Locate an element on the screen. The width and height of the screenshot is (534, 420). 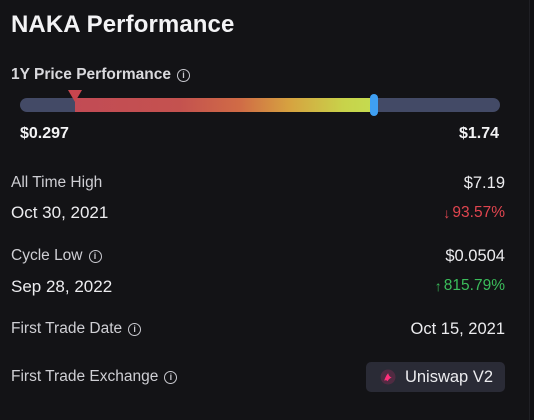
first-trade-date-label-text: First Trade Date is located at coordinates (67, 328).